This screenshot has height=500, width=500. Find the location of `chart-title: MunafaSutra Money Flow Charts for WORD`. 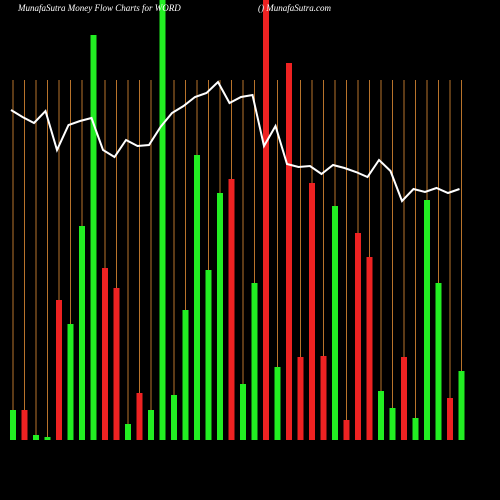

chart-title: MunafaSutra Money Flow Charts for WORD is located at coordinates (99, 8).